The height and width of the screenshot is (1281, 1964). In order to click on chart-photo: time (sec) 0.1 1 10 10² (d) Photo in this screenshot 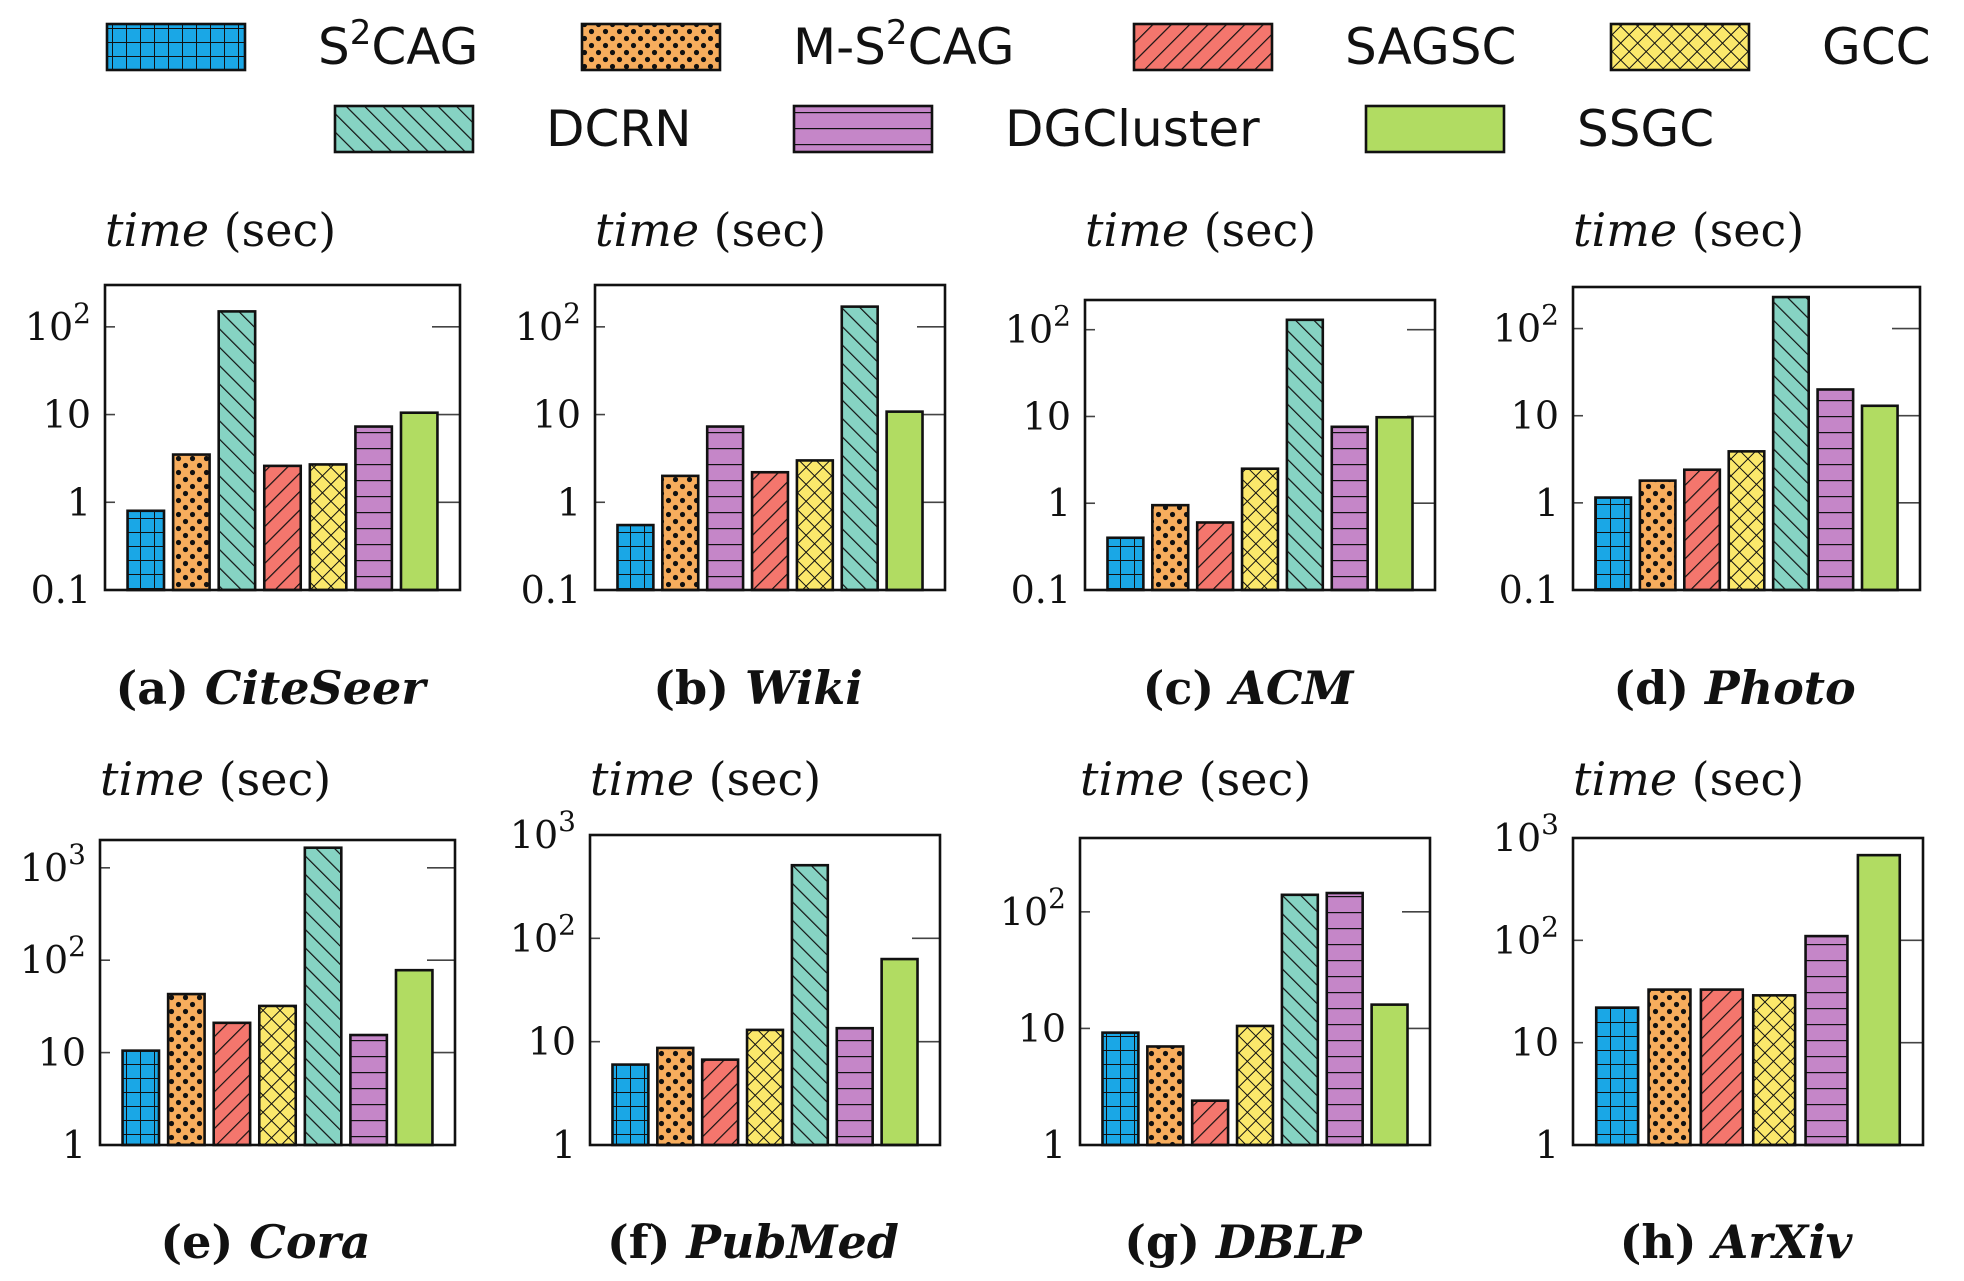, I will do `click(1707, 459)`.